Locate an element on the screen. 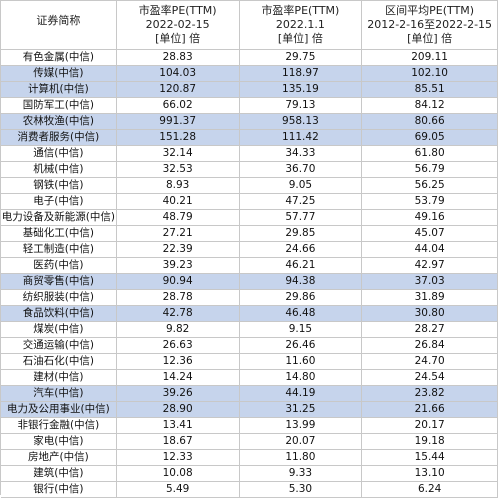  cell-avg-pe: 13.10 is located at coordinates (430, 473).